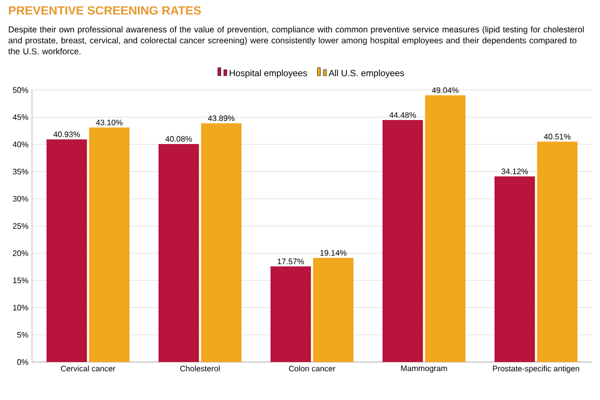  I want to click on legend-label: Hospital employees, so click(268, 74).